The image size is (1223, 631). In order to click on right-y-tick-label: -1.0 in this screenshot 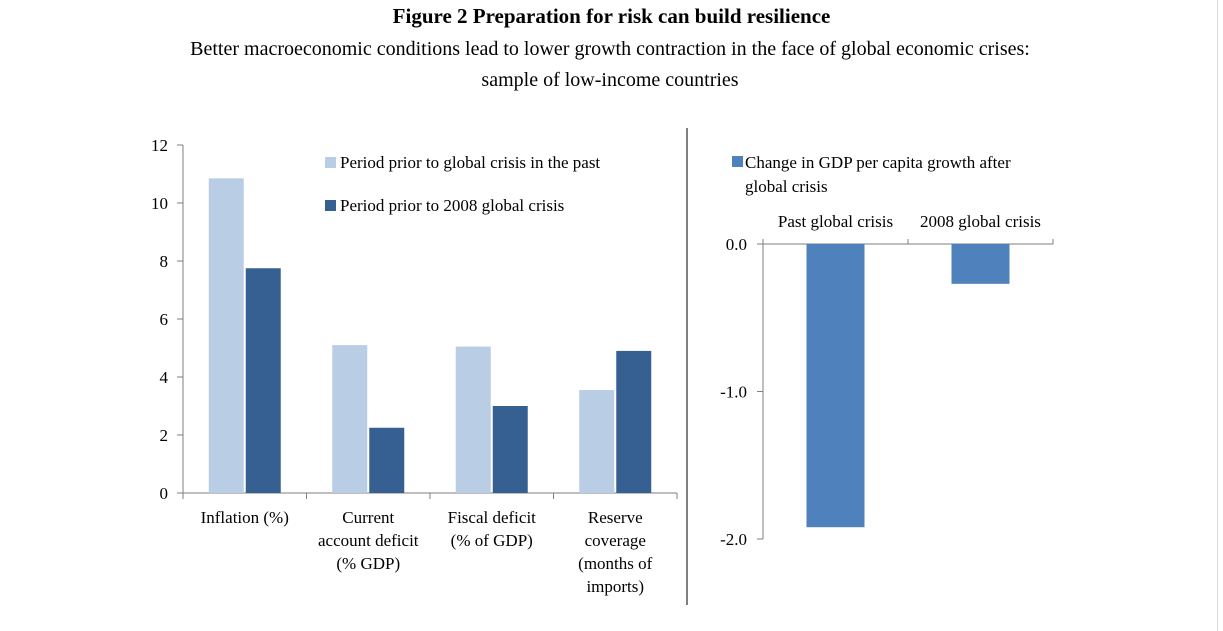, I will do `click(733, 392)`.